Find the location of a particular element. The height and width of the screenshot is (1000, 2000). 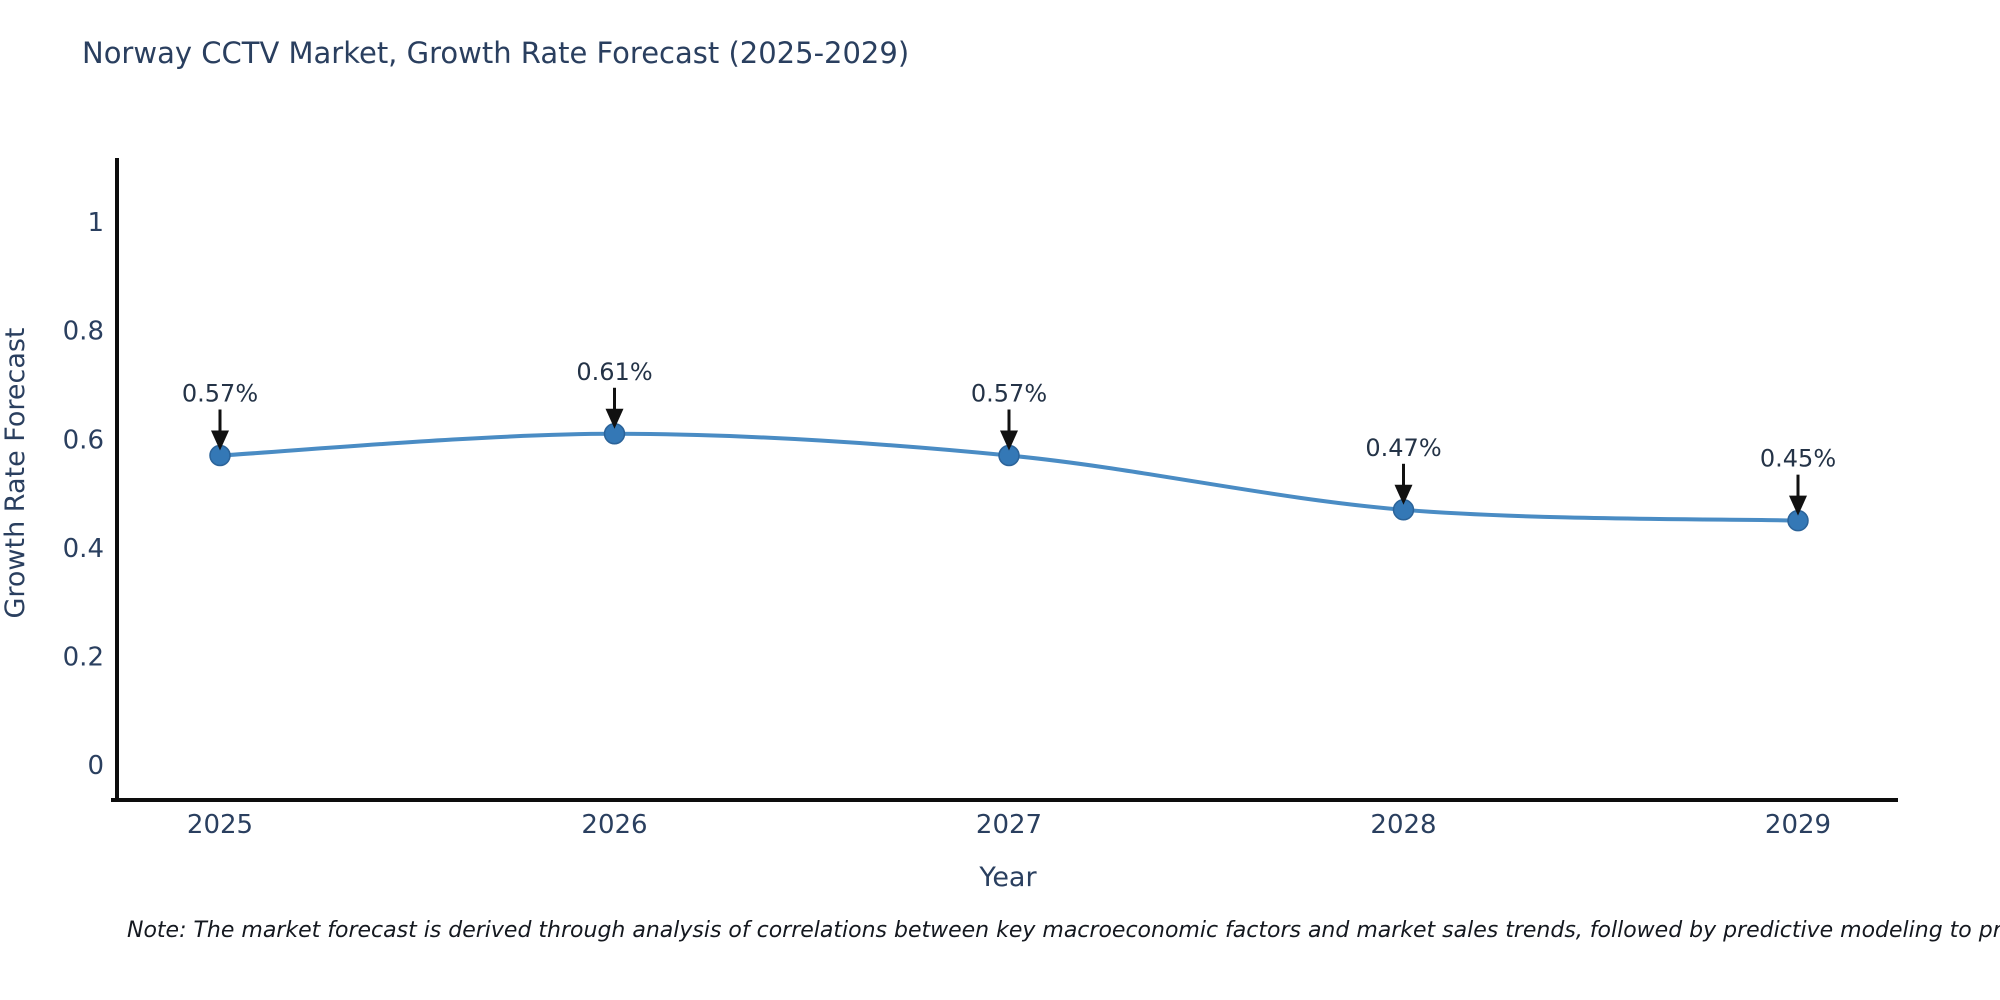

y-tick-label: 0.4 is located at coordinates (83, 549).